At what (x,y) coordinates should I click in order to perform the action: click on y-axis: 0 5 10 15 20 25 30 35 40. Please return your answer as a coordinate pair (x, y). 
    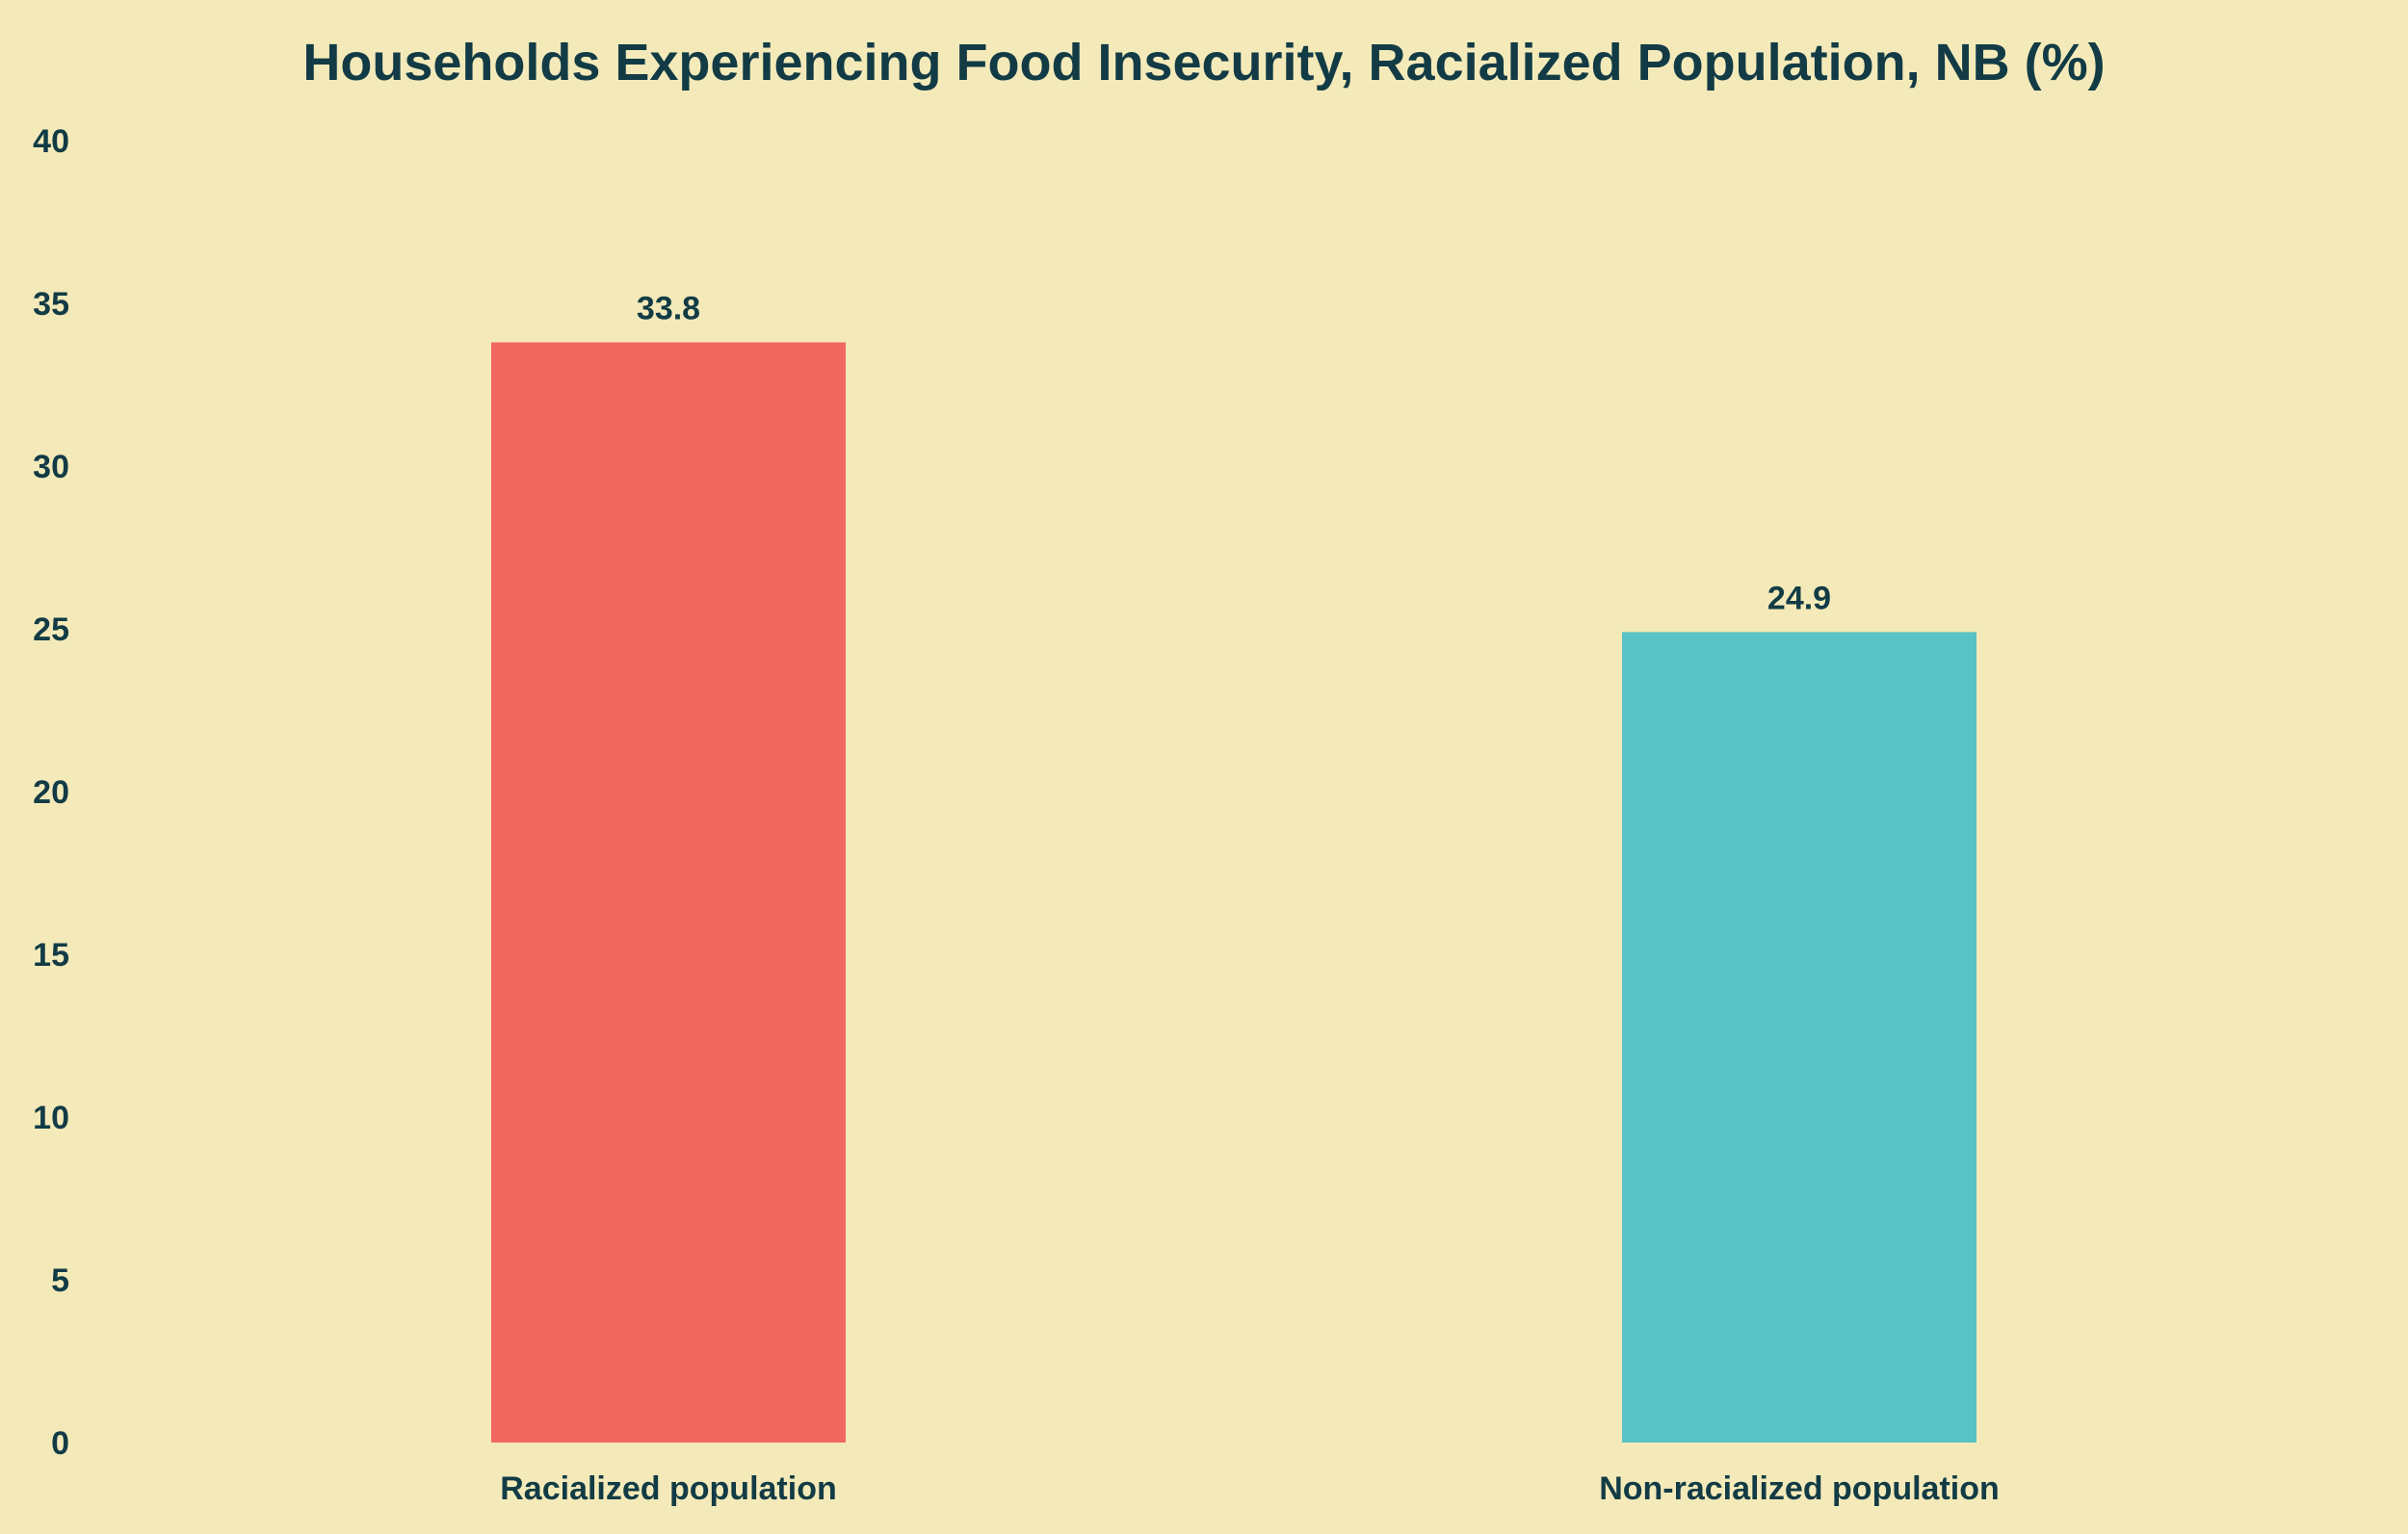
    Looking at the image, I should click on (51, 792).